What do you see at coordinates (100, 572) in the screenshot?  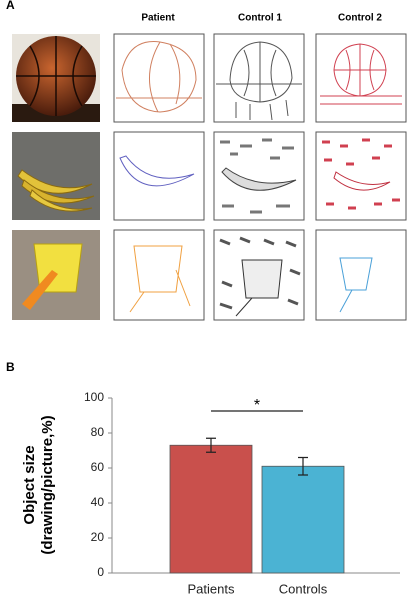 I see `y-tick-label: 0` at bounding box center [100, 572].